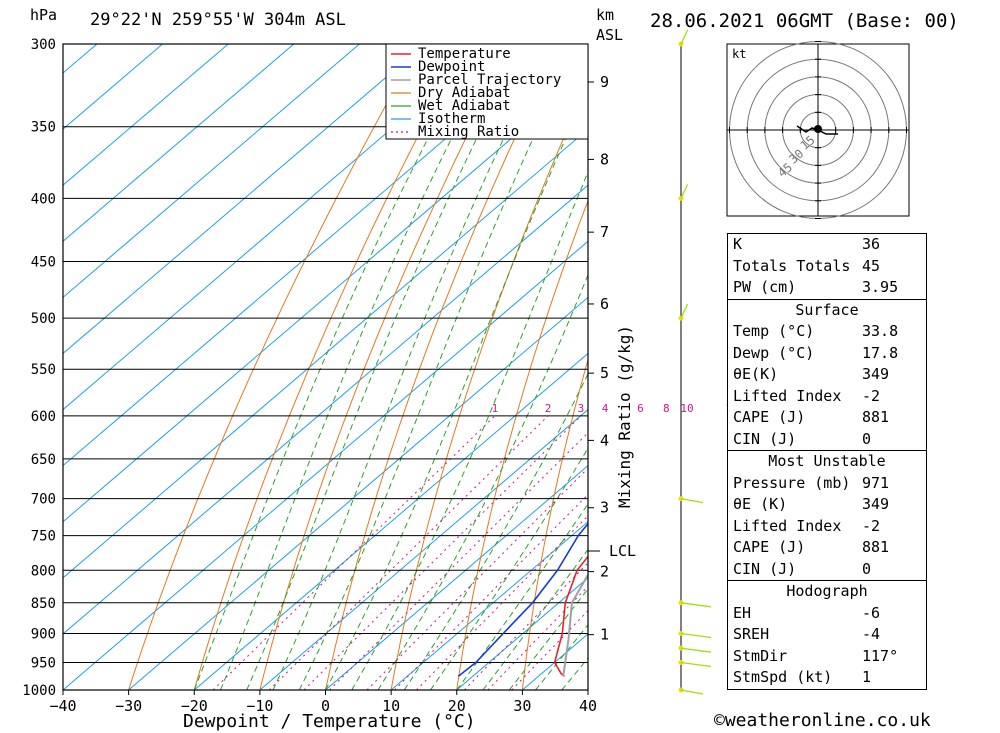 Image resolution: width=1000 pixels, height=733 pixels. I want to click on mu-row-thetae: θE (K) 349, so click(811, 504).